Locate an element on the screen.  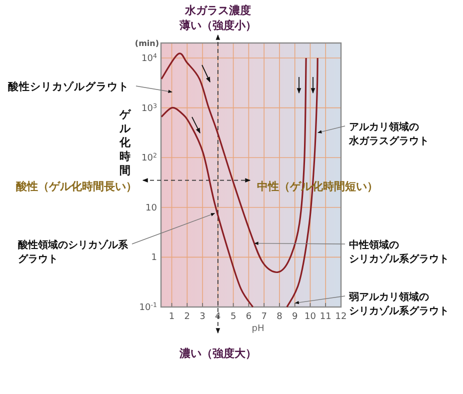
annotation: (min) is located at coordinates (146, 43).